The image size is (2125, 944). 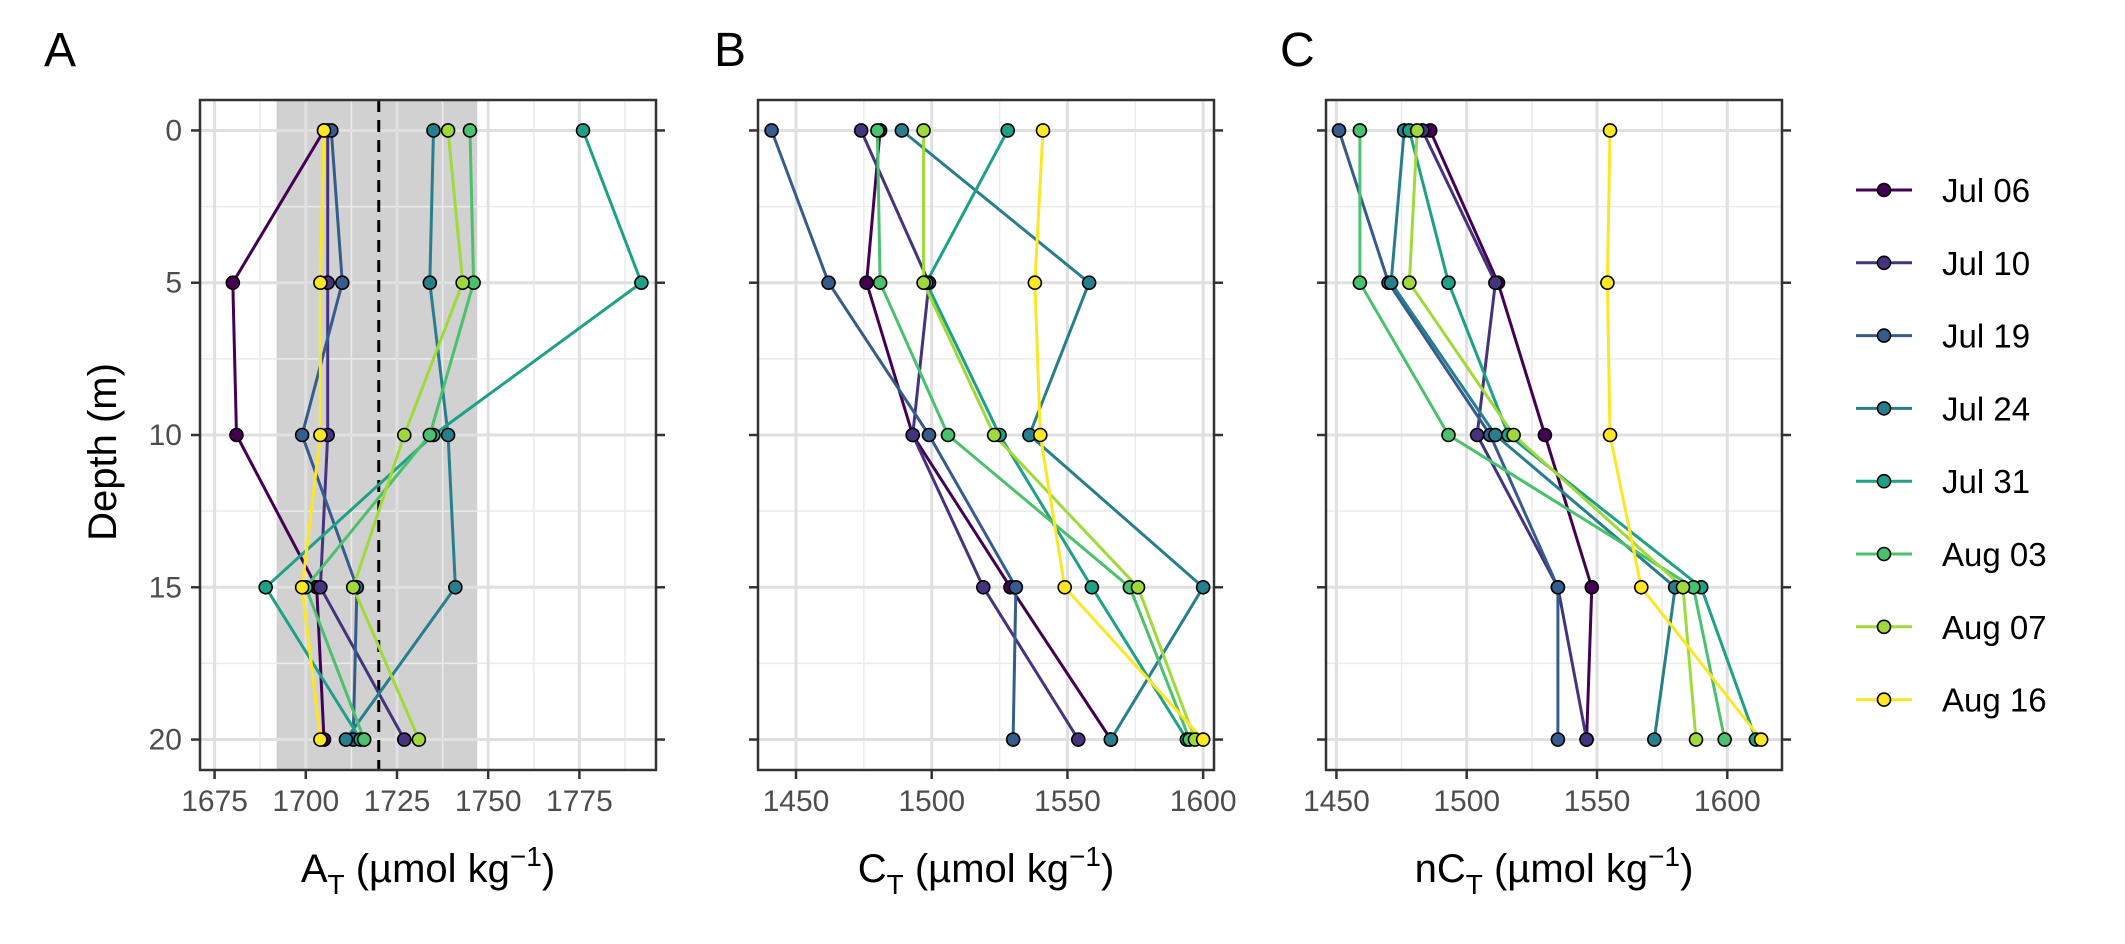 I want to click on legend-item: Aug 07, so click(x=1951, y=627).